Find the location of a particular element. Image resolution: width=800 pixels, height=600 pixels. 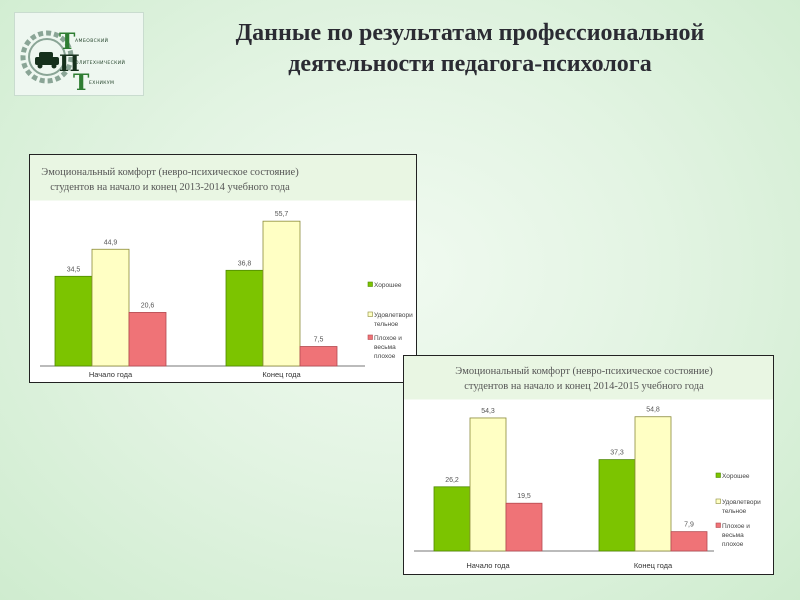

data-label: 54,8 is located at coordinates (653, 410).